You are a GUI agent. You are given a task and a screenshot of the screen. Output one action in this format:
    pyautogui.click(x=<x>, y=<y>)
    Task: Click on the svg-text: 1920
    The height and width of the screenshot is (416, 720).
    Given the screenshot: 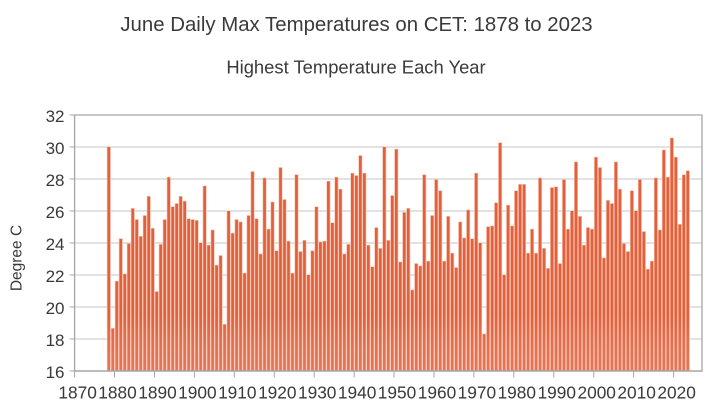 What is the action you would take?
    pyautogui.click(x=277, y=393)
    